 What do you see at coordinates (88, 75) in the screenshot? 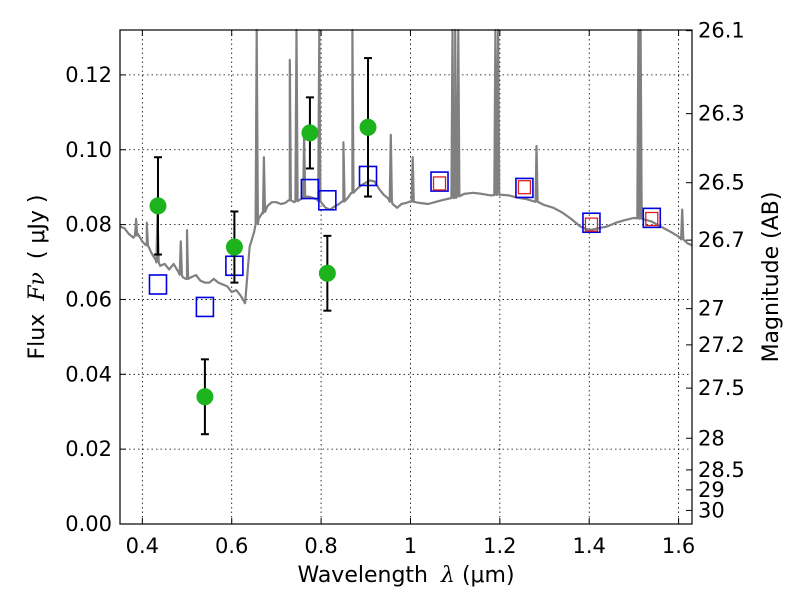
I see `y-tick-label: 0.12` at bounding box center [88, 75].